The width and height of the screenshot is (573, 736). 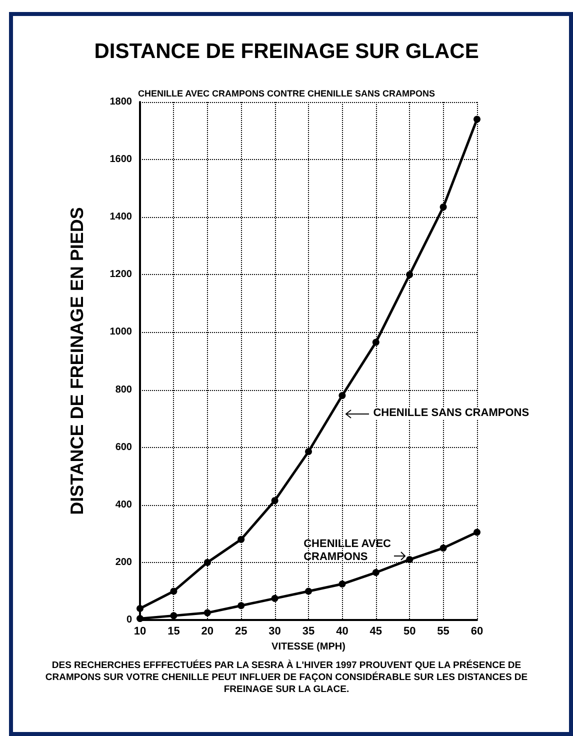 I want to click on x-tick-label: 40, so click(x=342, y=632).